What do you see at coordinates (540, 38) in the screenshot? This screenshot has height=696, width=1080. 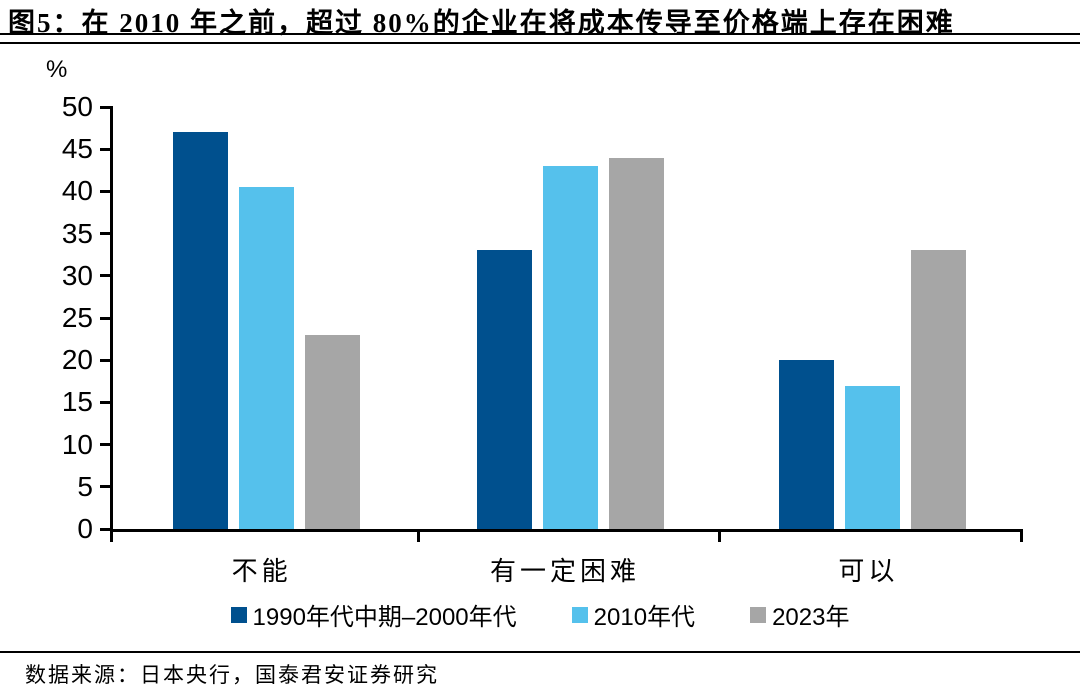 I see `title-double-rule` at bounding box center [540, 38].